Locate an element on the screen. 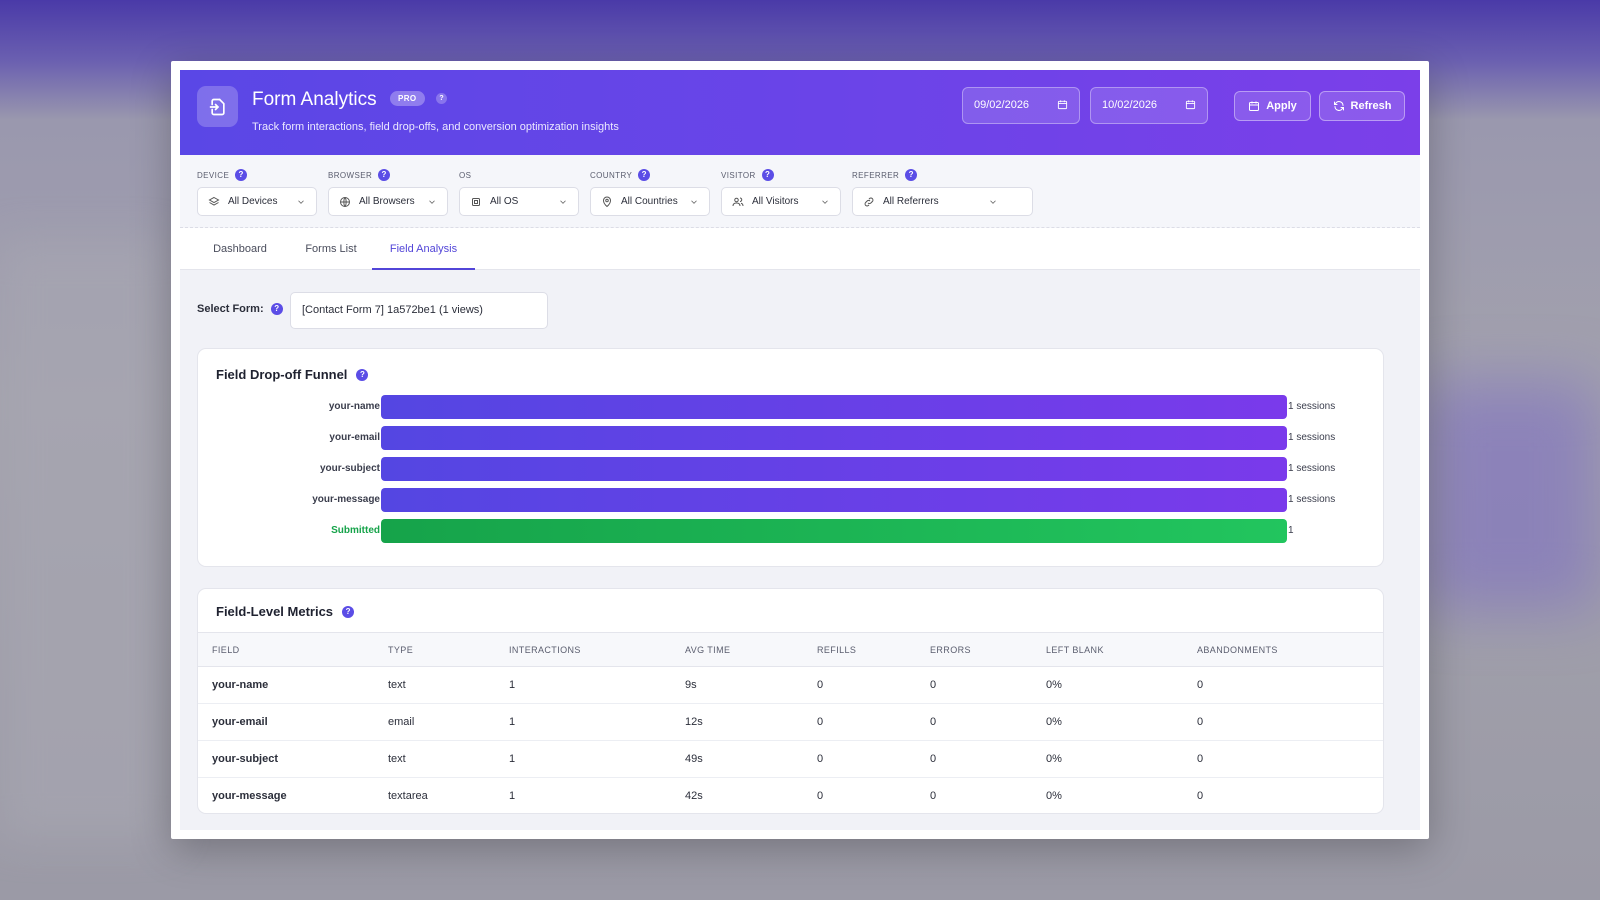  start-date-value: 09/02/2026 is located at coordinates (1002, 105).